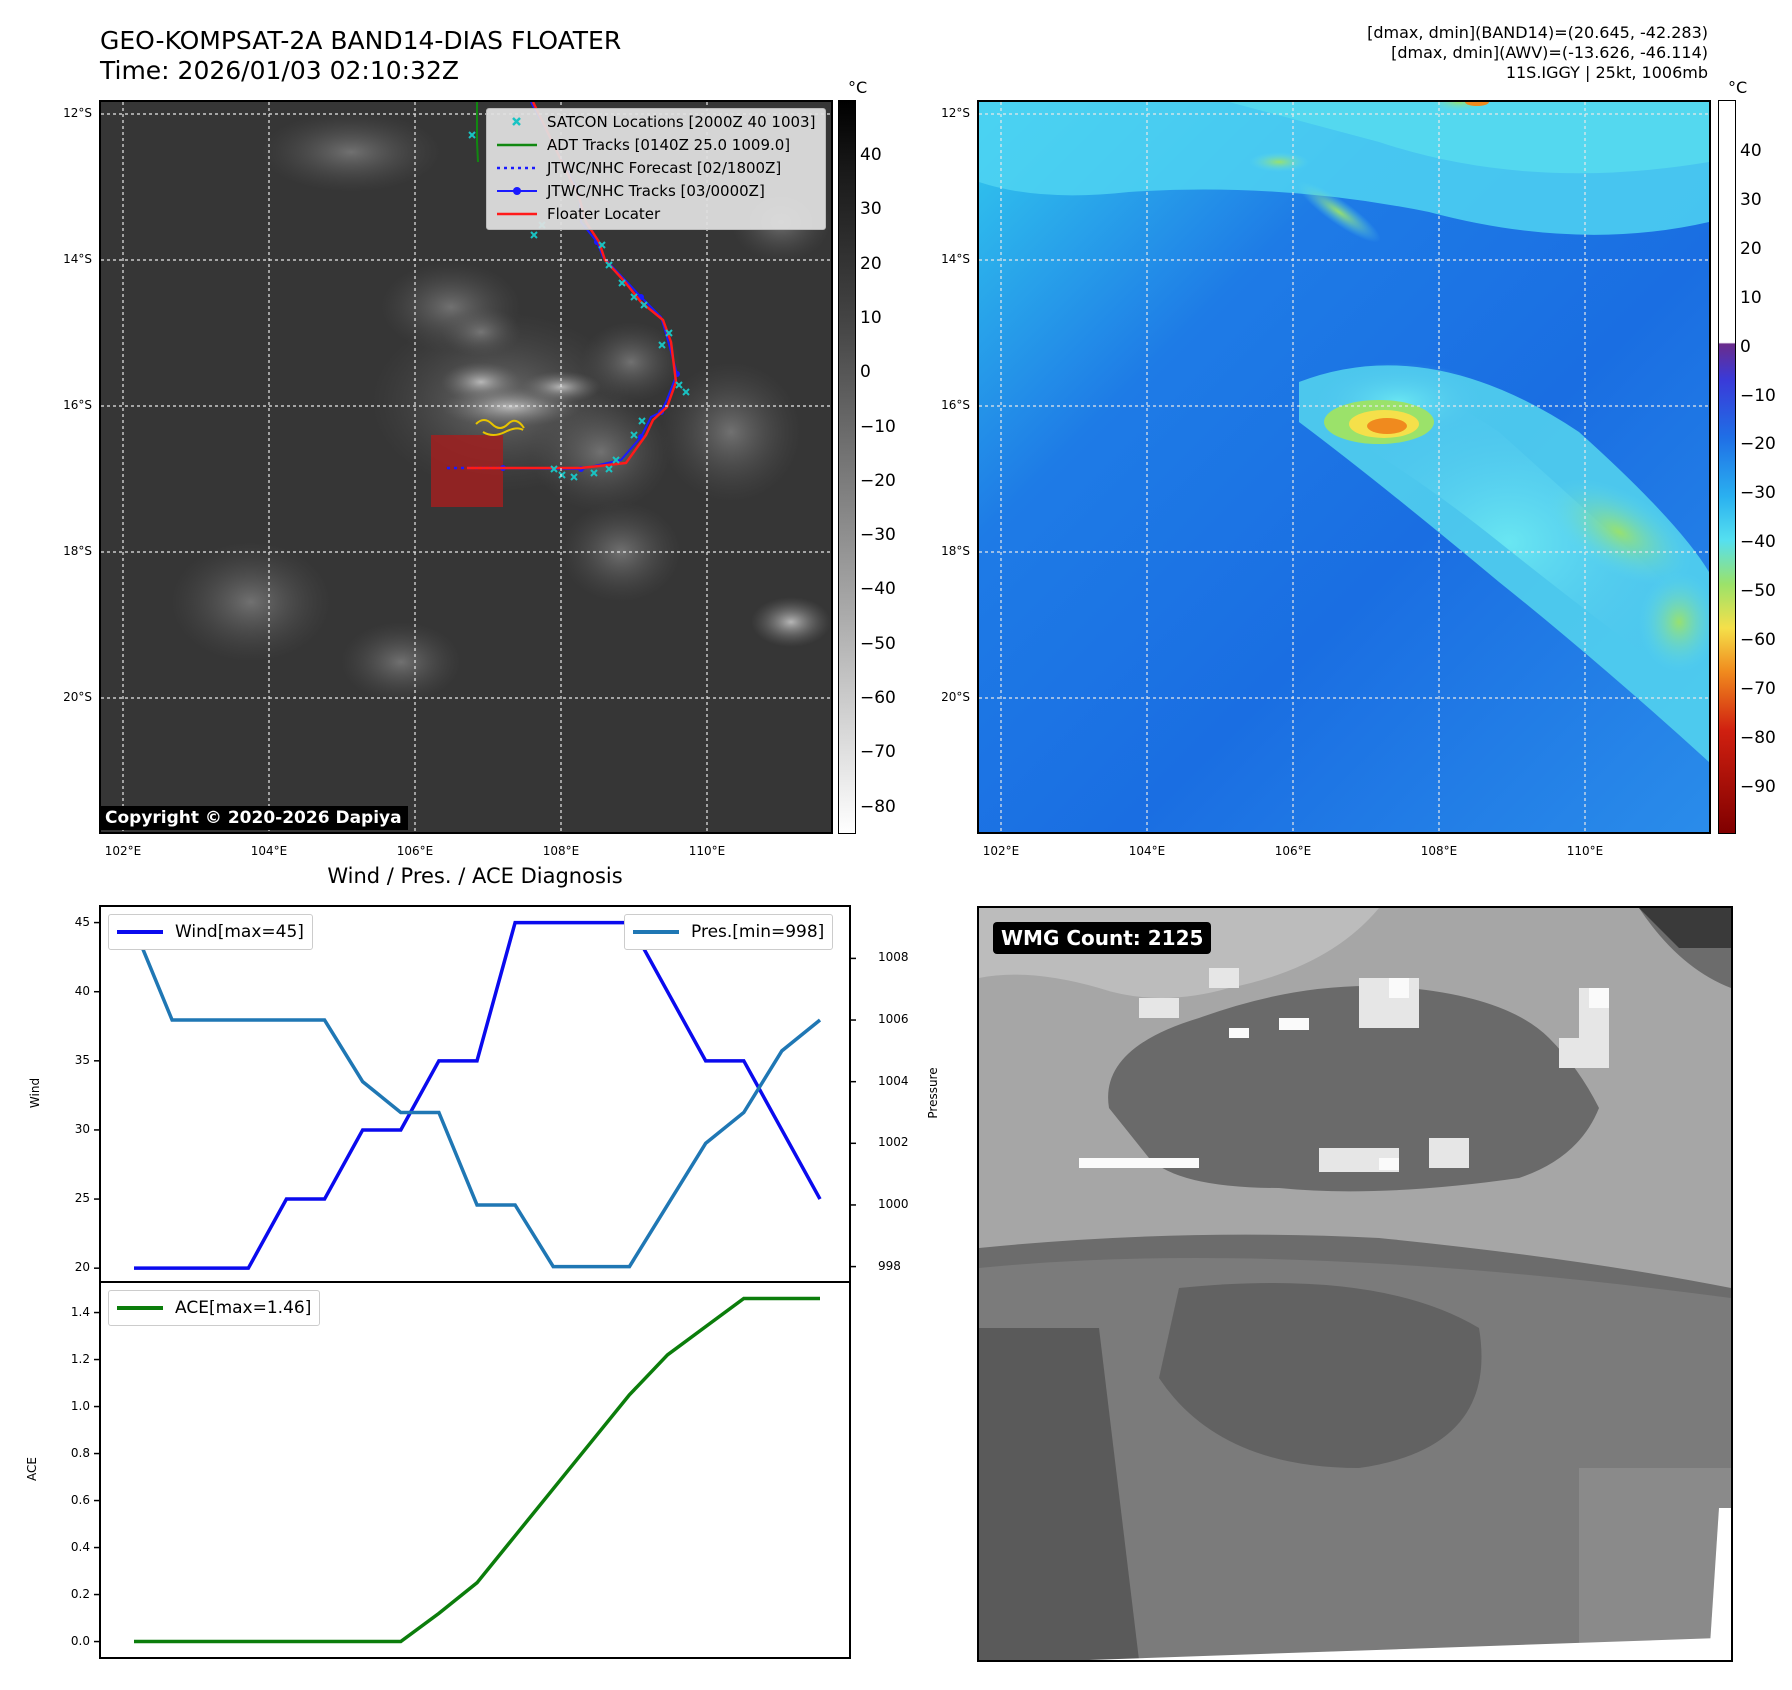 The width and height of the screenshot is (1792, 1690). Describe the element at coordinates (893, 1019) in the screenshot. I see `pressure-ytick-label: 1006` at that location.